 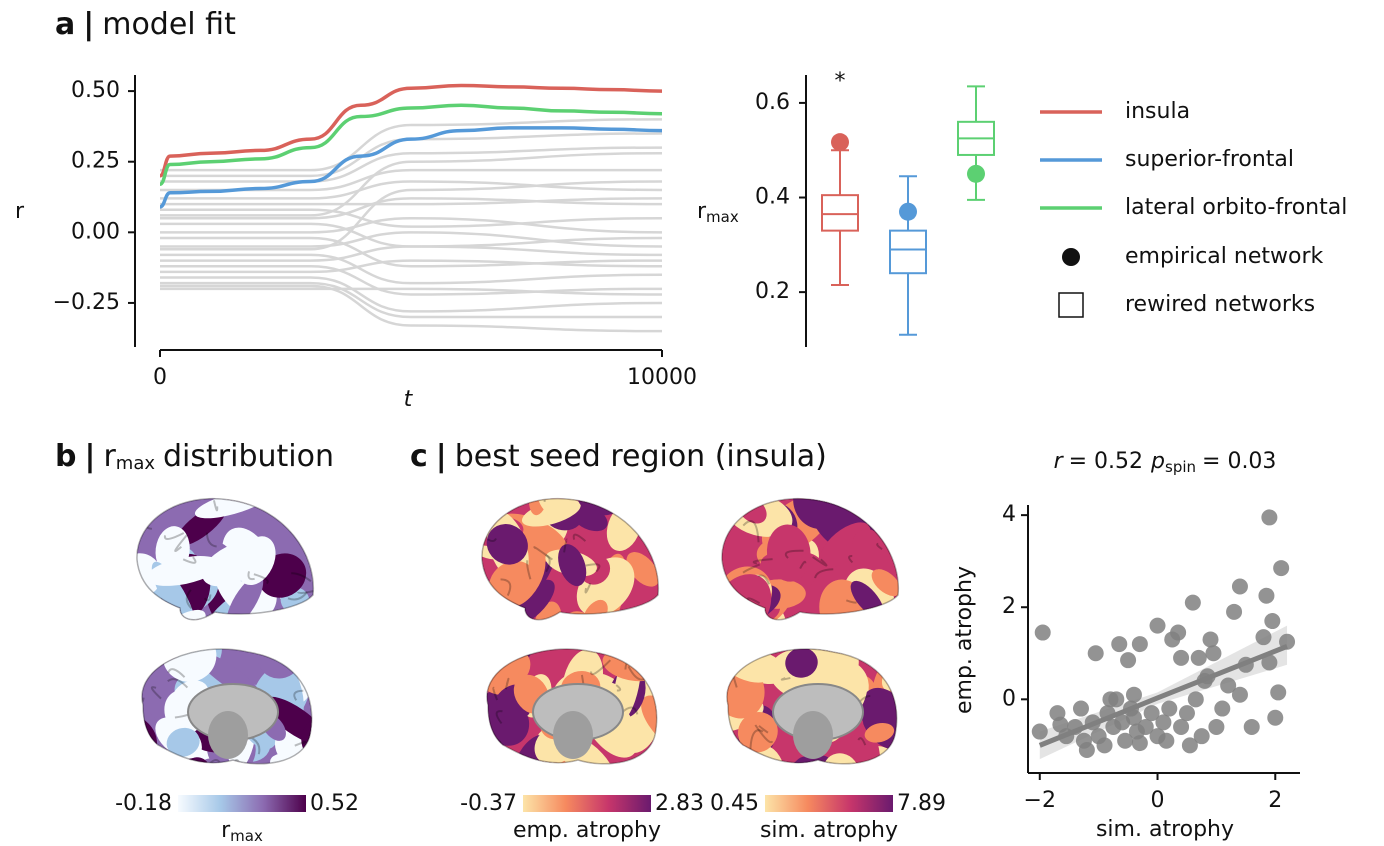 I want to click on colorbar-label: emp. atrophy, so click(x=587, y=830).